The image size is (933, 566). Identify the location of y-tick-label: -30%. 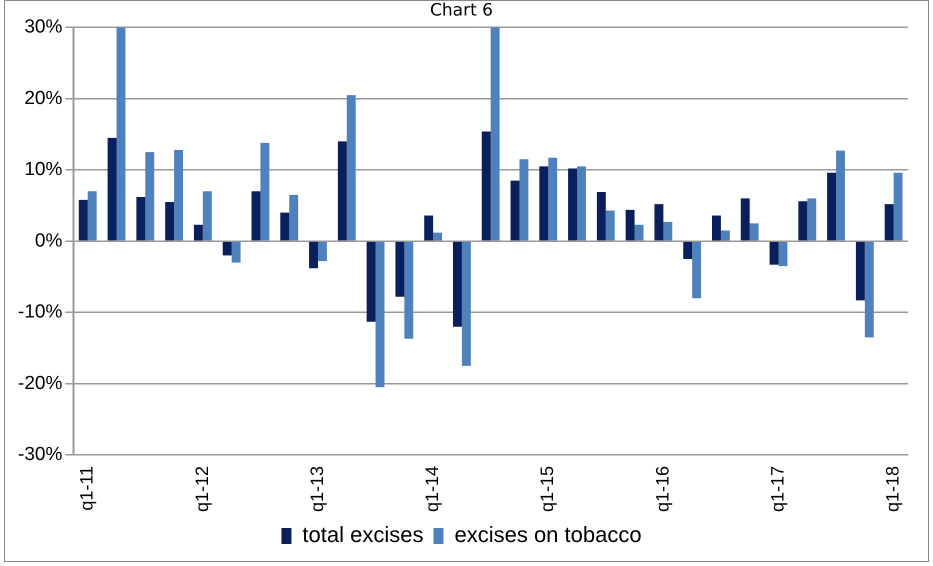
(40, 455).